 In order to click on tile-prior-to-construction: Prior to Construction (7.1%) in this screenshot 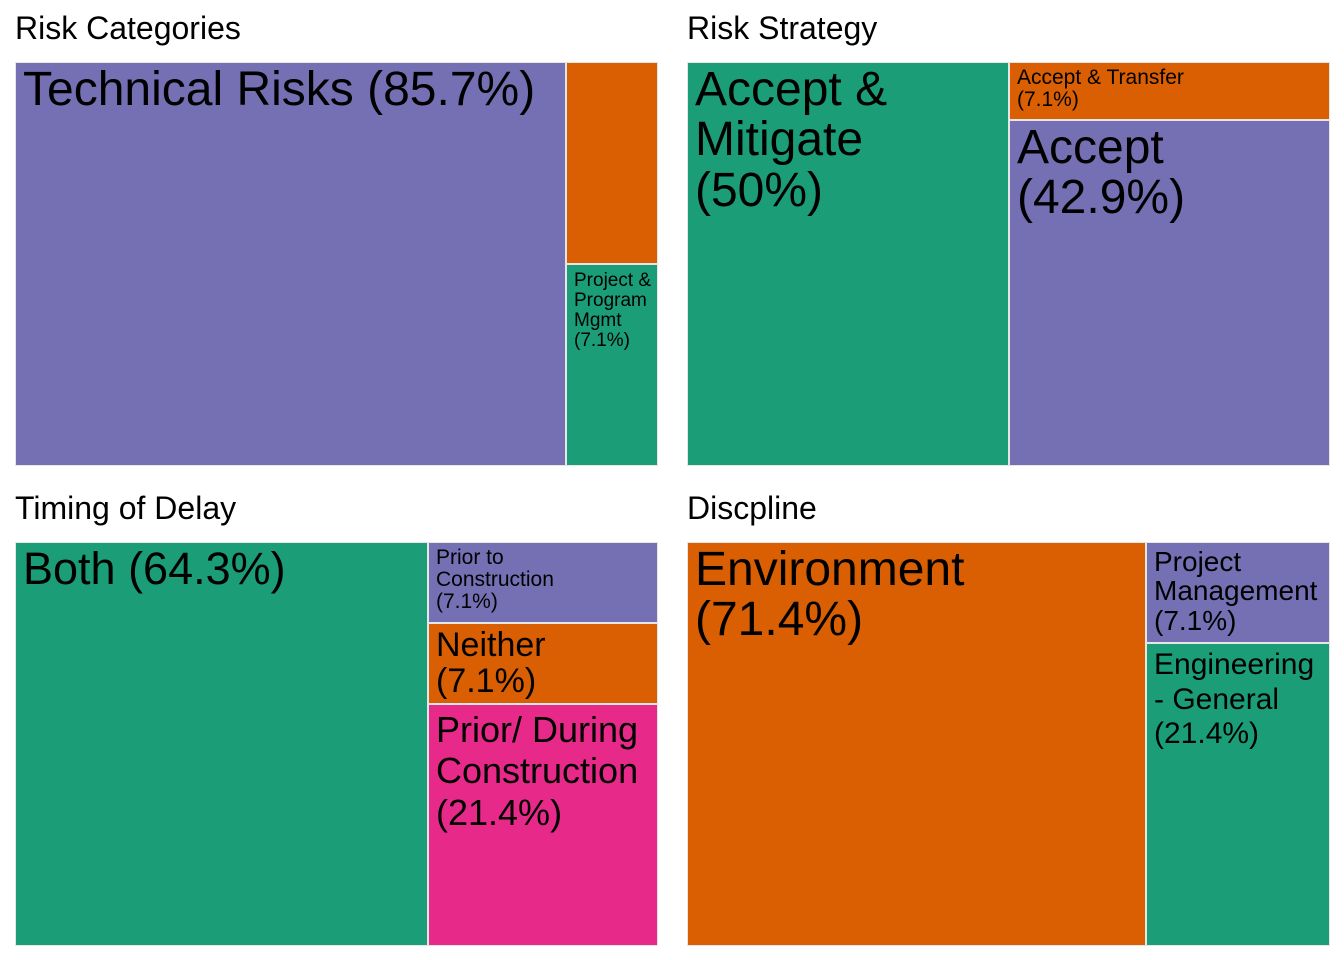, I will do `click(543, 582)`.